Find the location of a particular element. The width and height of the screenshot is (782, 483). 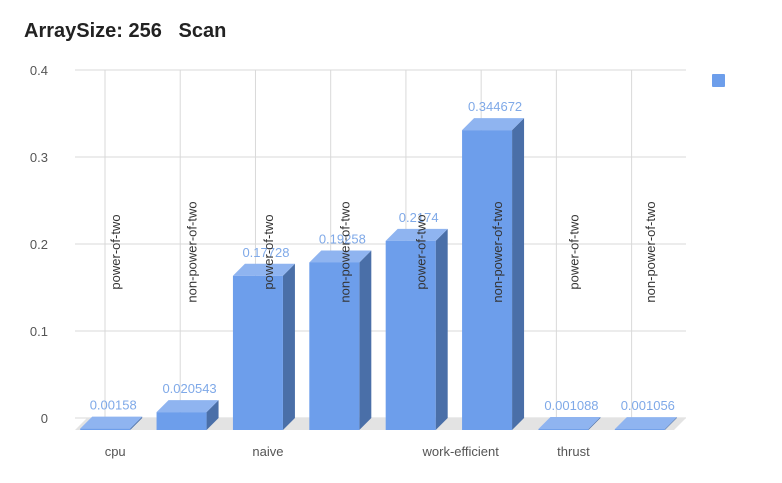

y-tick-label: 0.3 is located at coordinates (39, 157).